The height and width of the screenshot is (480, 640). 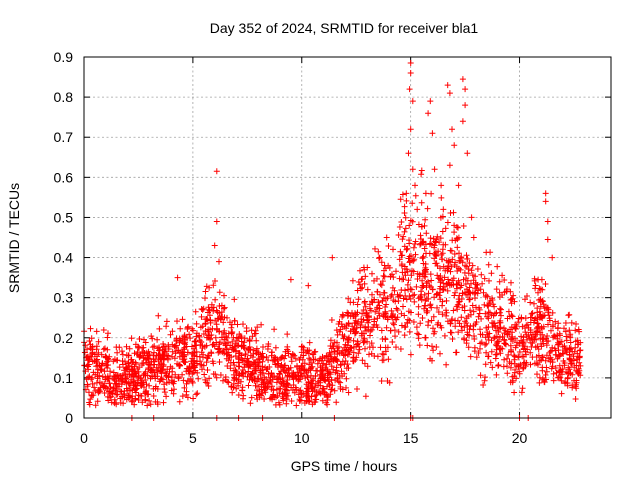 I want to click on y-tick-label: 0.4, so click(x=64, y=258).